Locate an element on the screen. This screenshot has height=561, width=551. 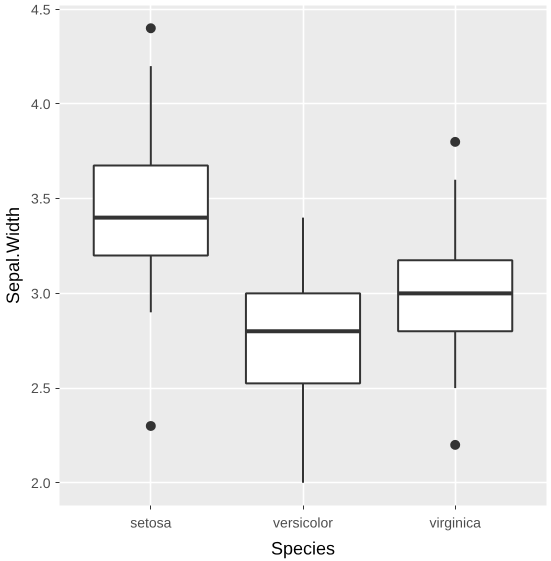
y-axis-title: Sepal.Width is located at coordinates (13, 255).